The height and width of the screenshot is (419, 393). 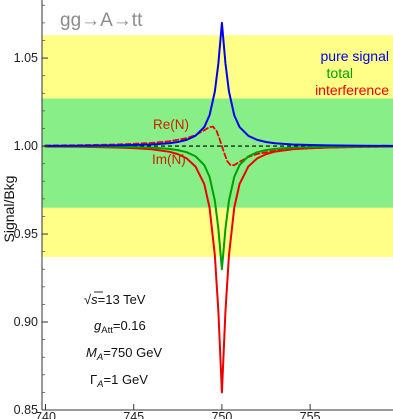 What do you see at coordinates (26, 146) in the screenshot?
I see `y-tick-label: 1.00` at bounding box center [26, 146].